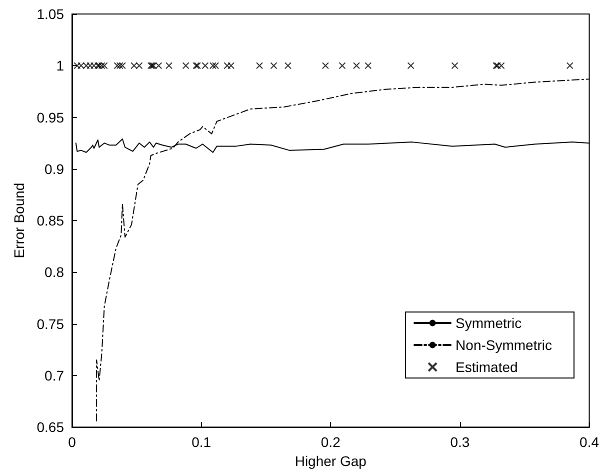  I want to click on legend-label: Estimated, so click(487, 367).